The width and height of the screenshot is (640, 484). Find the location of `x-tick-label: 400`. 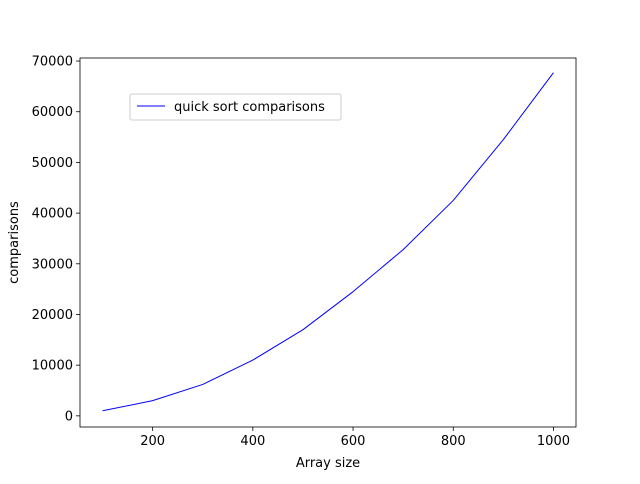

x-tick-label: 400 is located at coordinates (252, 441).